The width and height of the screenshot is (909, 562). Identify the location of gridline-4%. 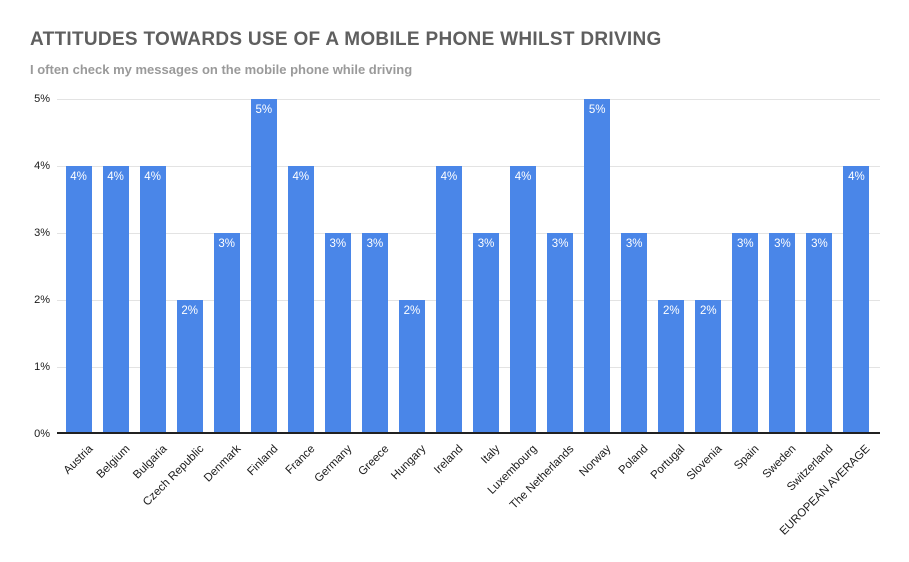
(468, 166).